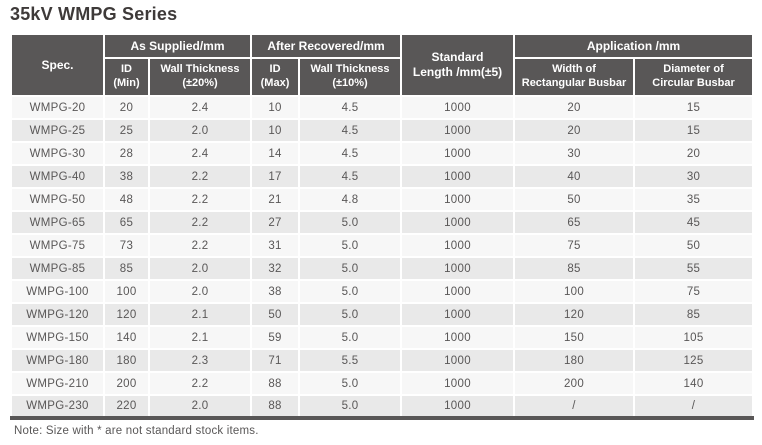 This screenshot has width=762, height=445. What do you see at coordinates (57, 107) in the screenshot?
I see `spec-cell: WMPG-20` at bounding box center [57, 107].